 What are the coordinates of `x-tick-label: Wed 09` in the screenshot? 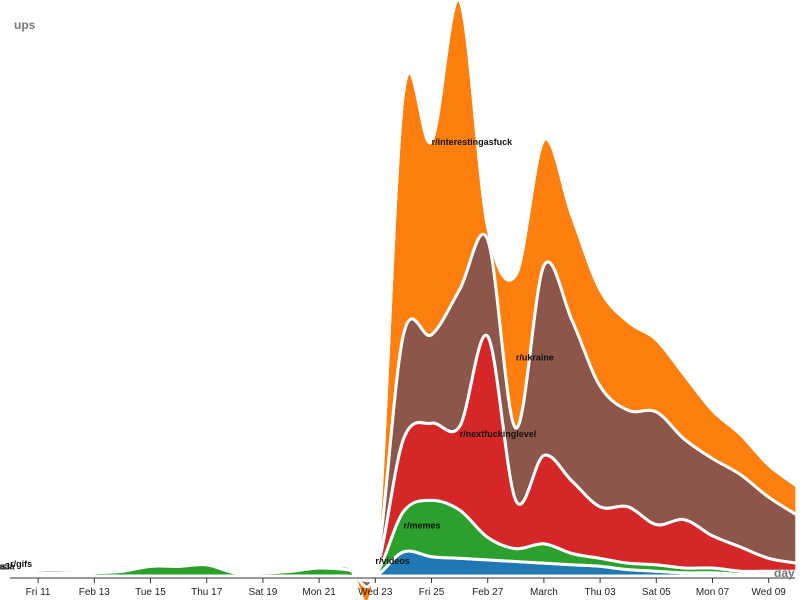 It's located at (769, 592).